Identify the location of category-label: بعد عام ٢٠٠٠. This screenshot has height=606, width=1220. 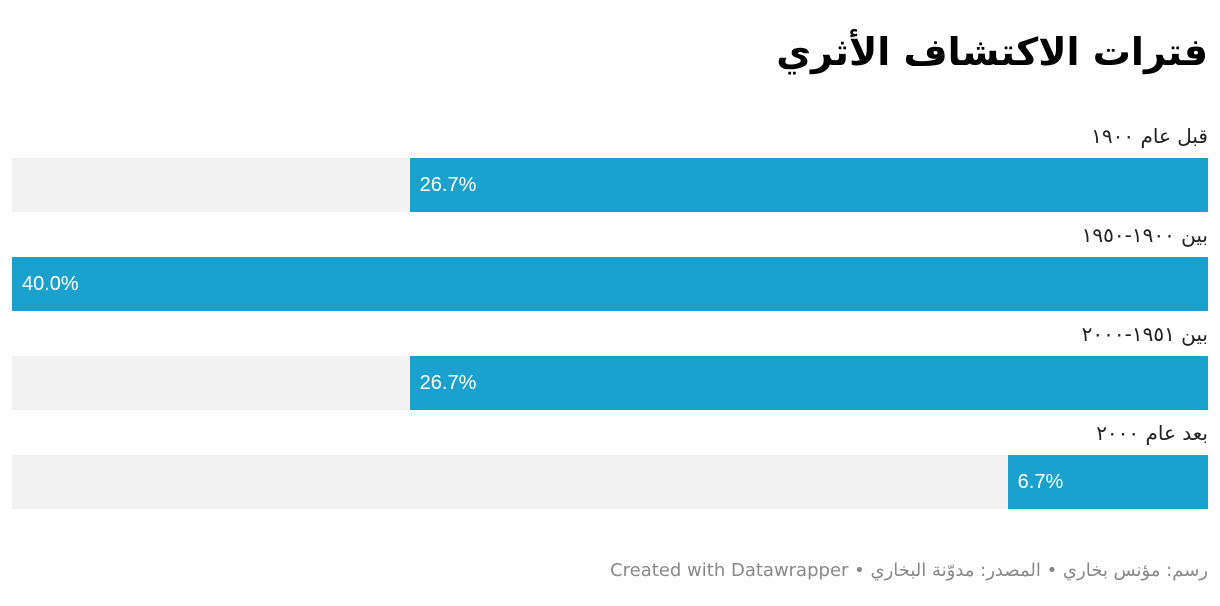
(1152, 433).